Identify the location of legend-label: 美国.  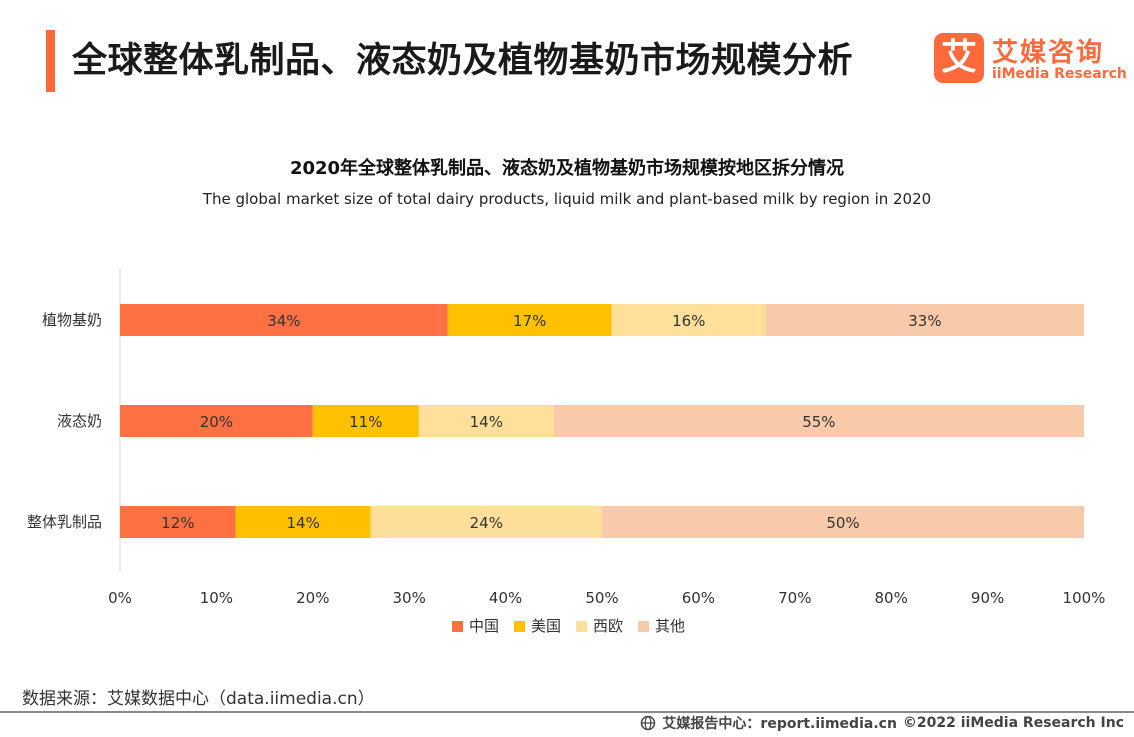
(546, 626).